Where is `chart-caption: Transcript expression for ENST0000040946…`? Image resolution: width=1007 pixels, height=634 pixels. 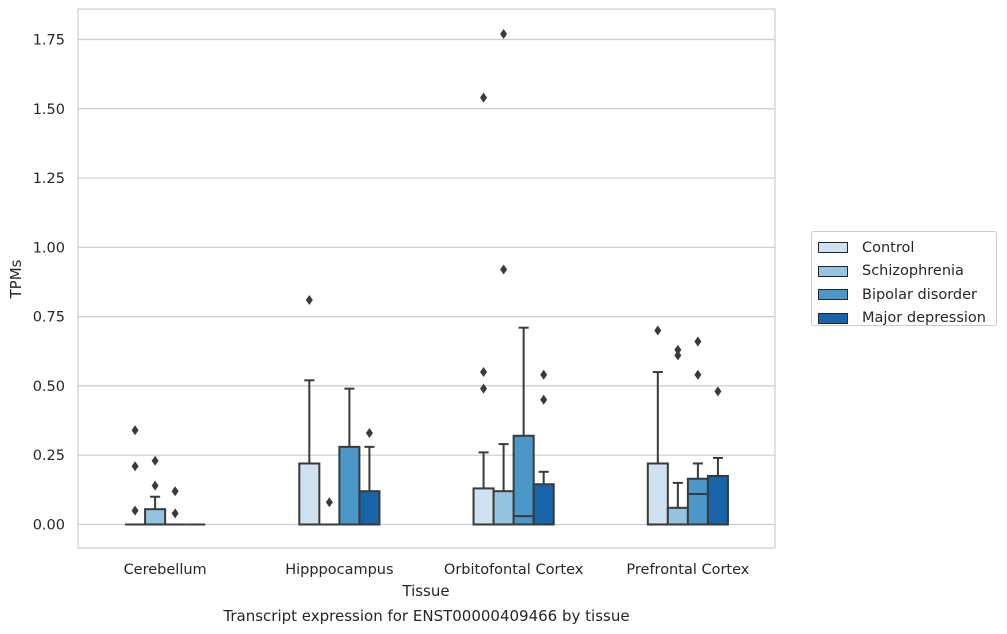 chart-caption: Transcript expression for ENST0000040946… is located at coordinates (426, 616).